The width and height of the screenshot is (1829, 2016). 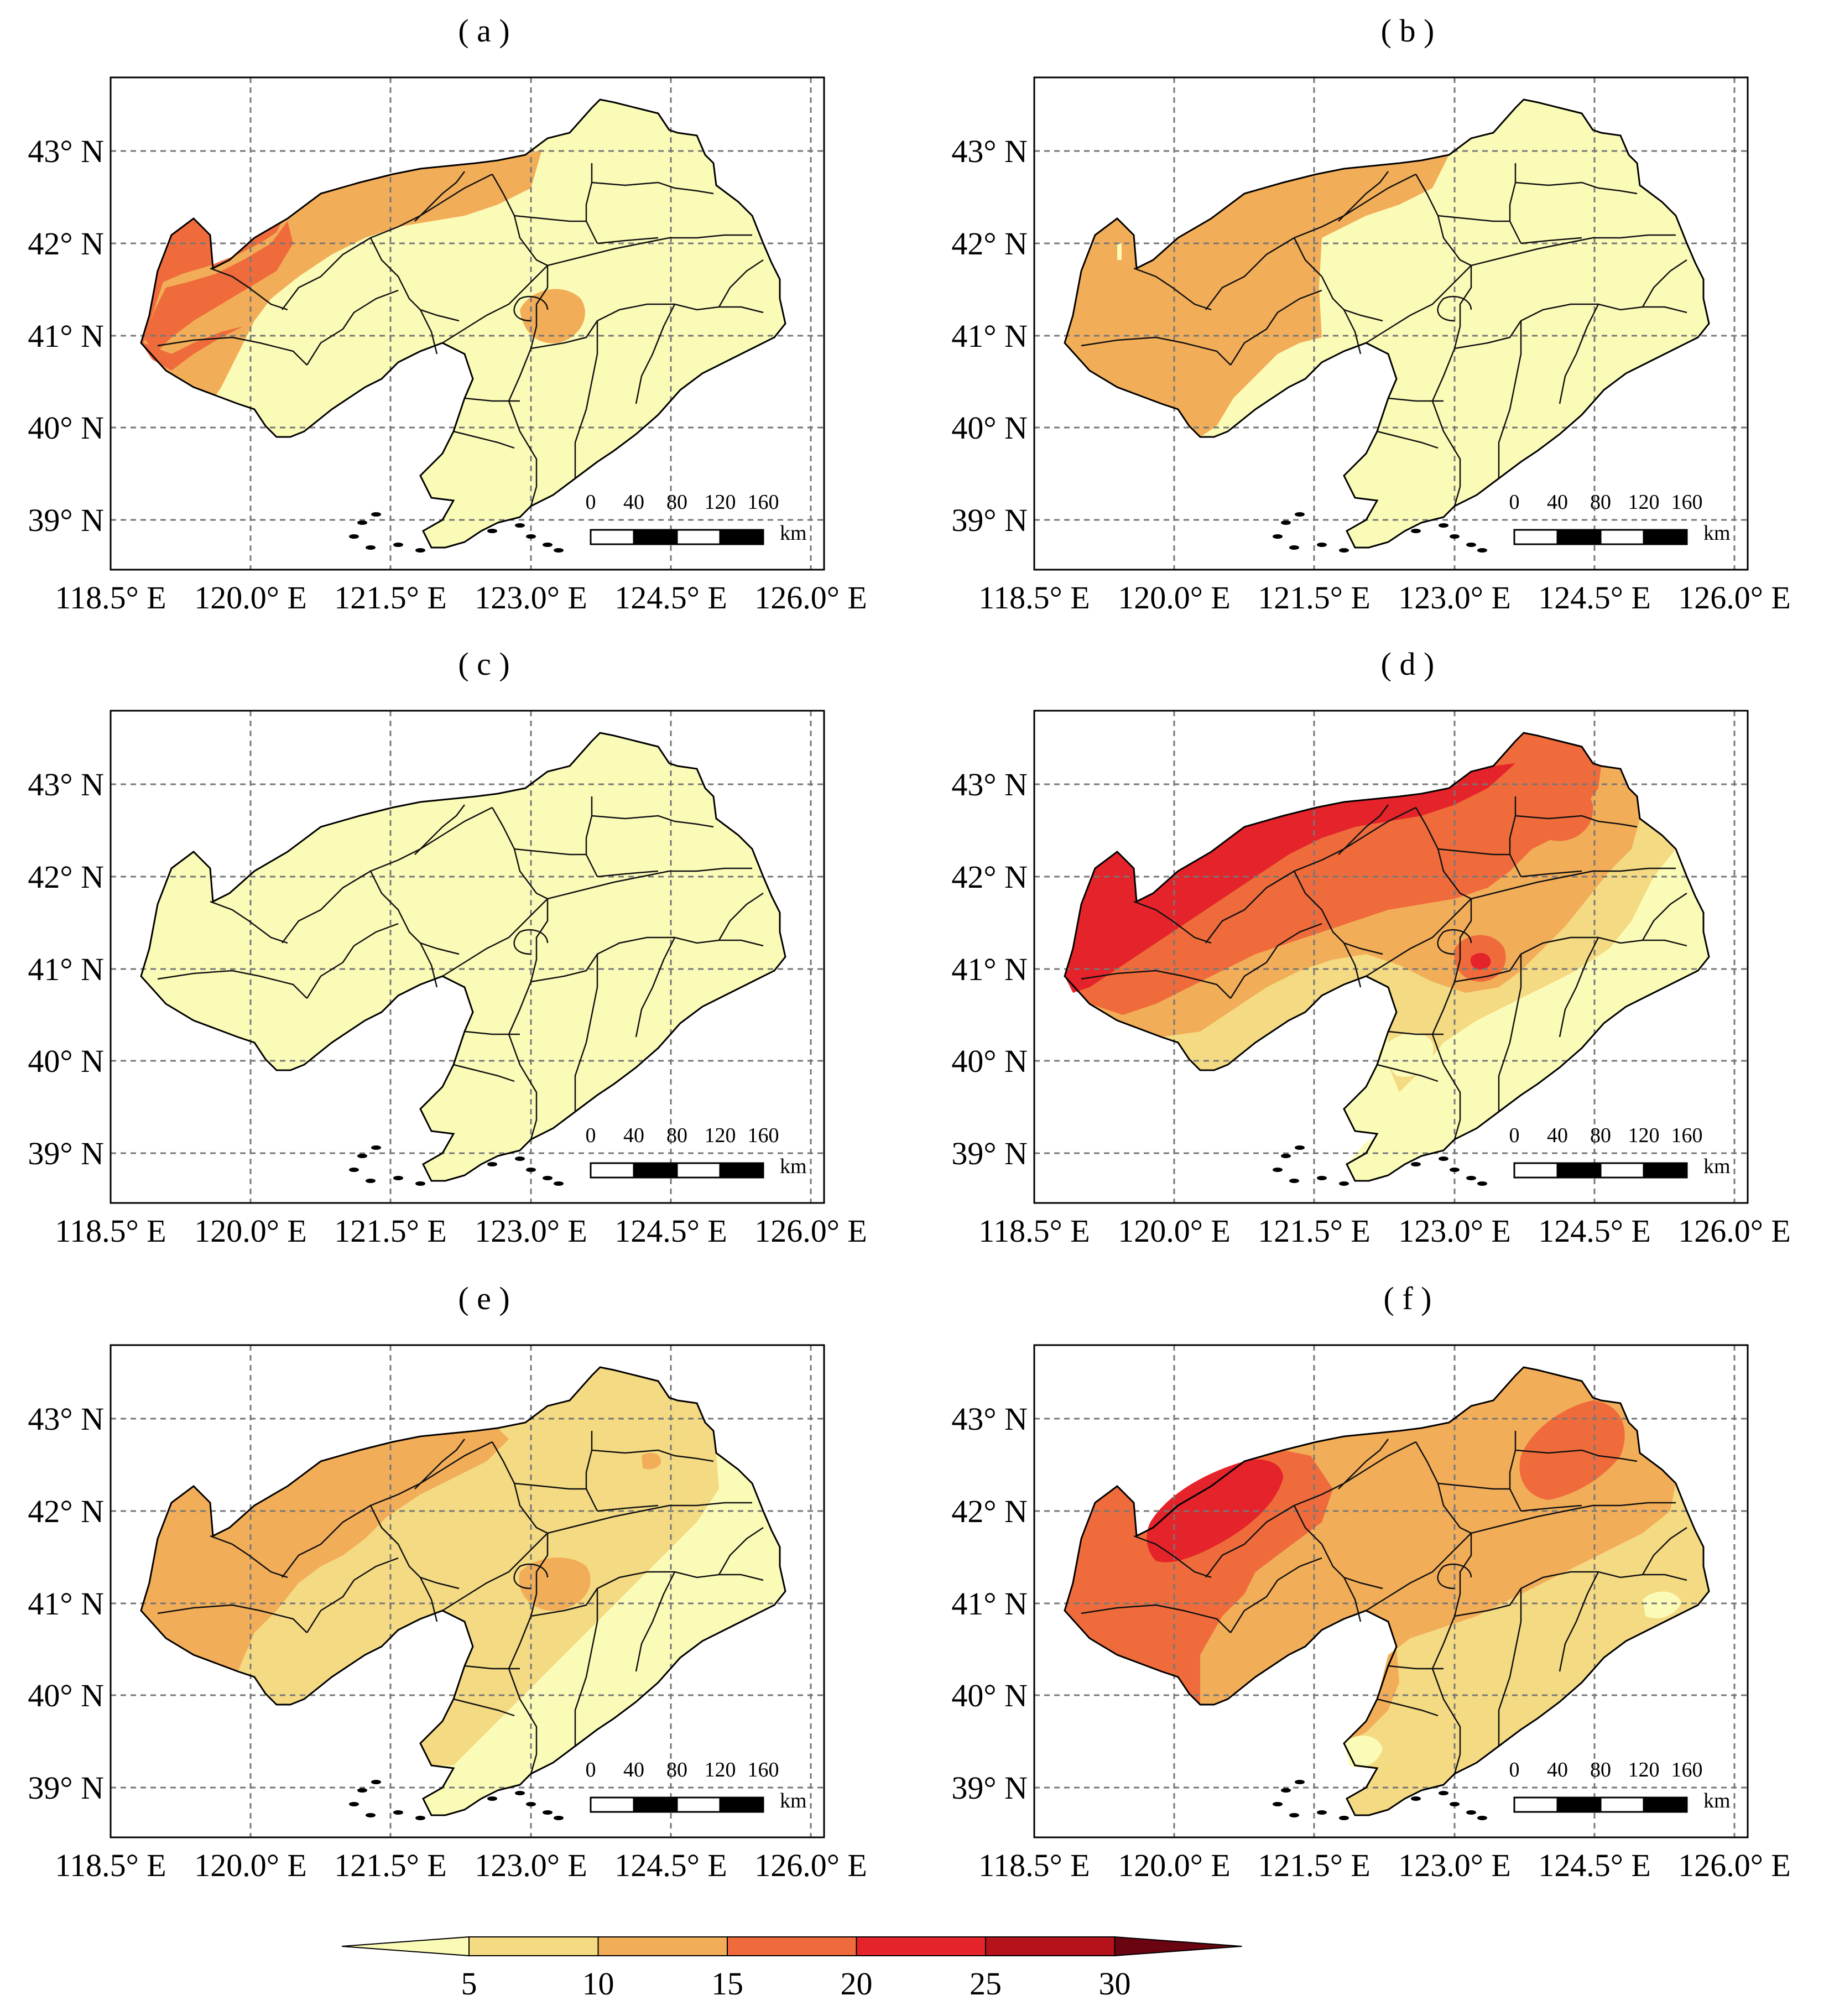 I want to click on colorbar-tick-label: 10, so click(x=598, y=1984).